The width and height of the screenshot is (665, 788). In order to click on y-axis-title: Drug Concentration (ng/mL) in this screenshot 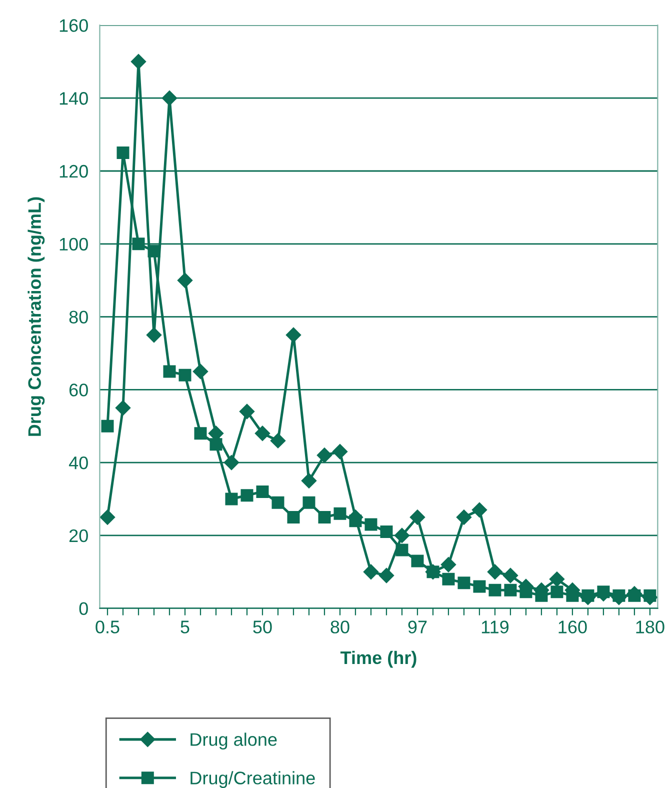, I will do `click(36, 316)`.